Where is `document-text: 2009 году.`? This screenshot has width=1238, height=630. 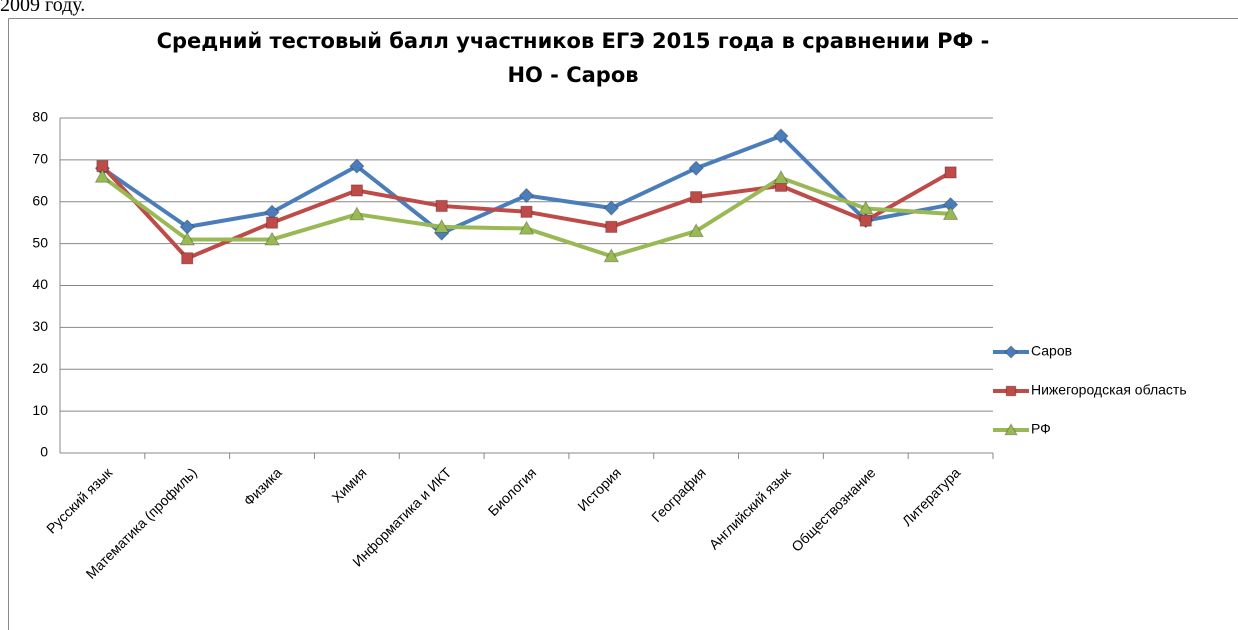
document-text: 2009 году. is located at coordinates (43, 8).